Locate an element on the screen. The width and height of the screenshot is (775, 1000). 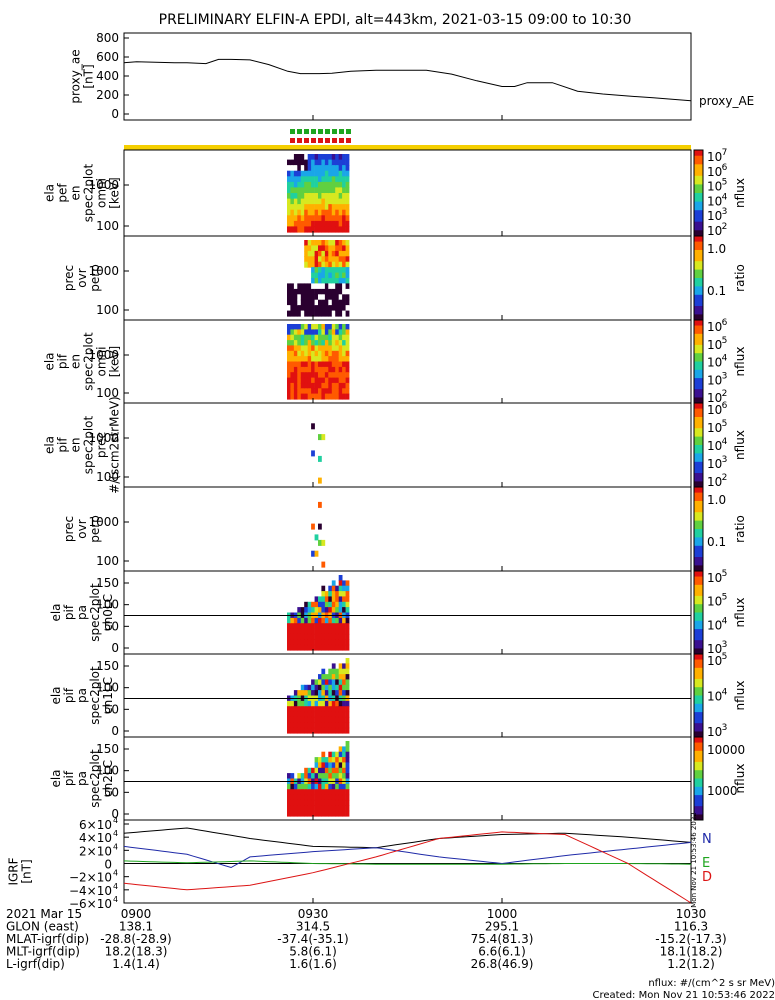
zone-marker-green is located at coordinates (341, 131).